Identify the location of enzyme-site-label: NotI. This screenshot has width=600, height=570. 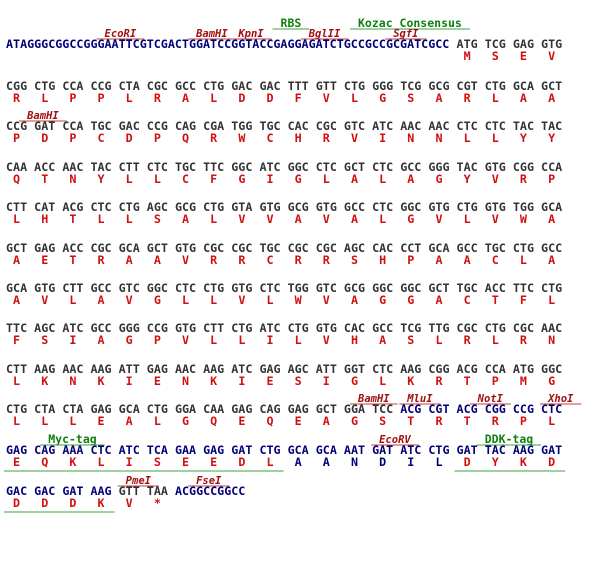
(490, 399).